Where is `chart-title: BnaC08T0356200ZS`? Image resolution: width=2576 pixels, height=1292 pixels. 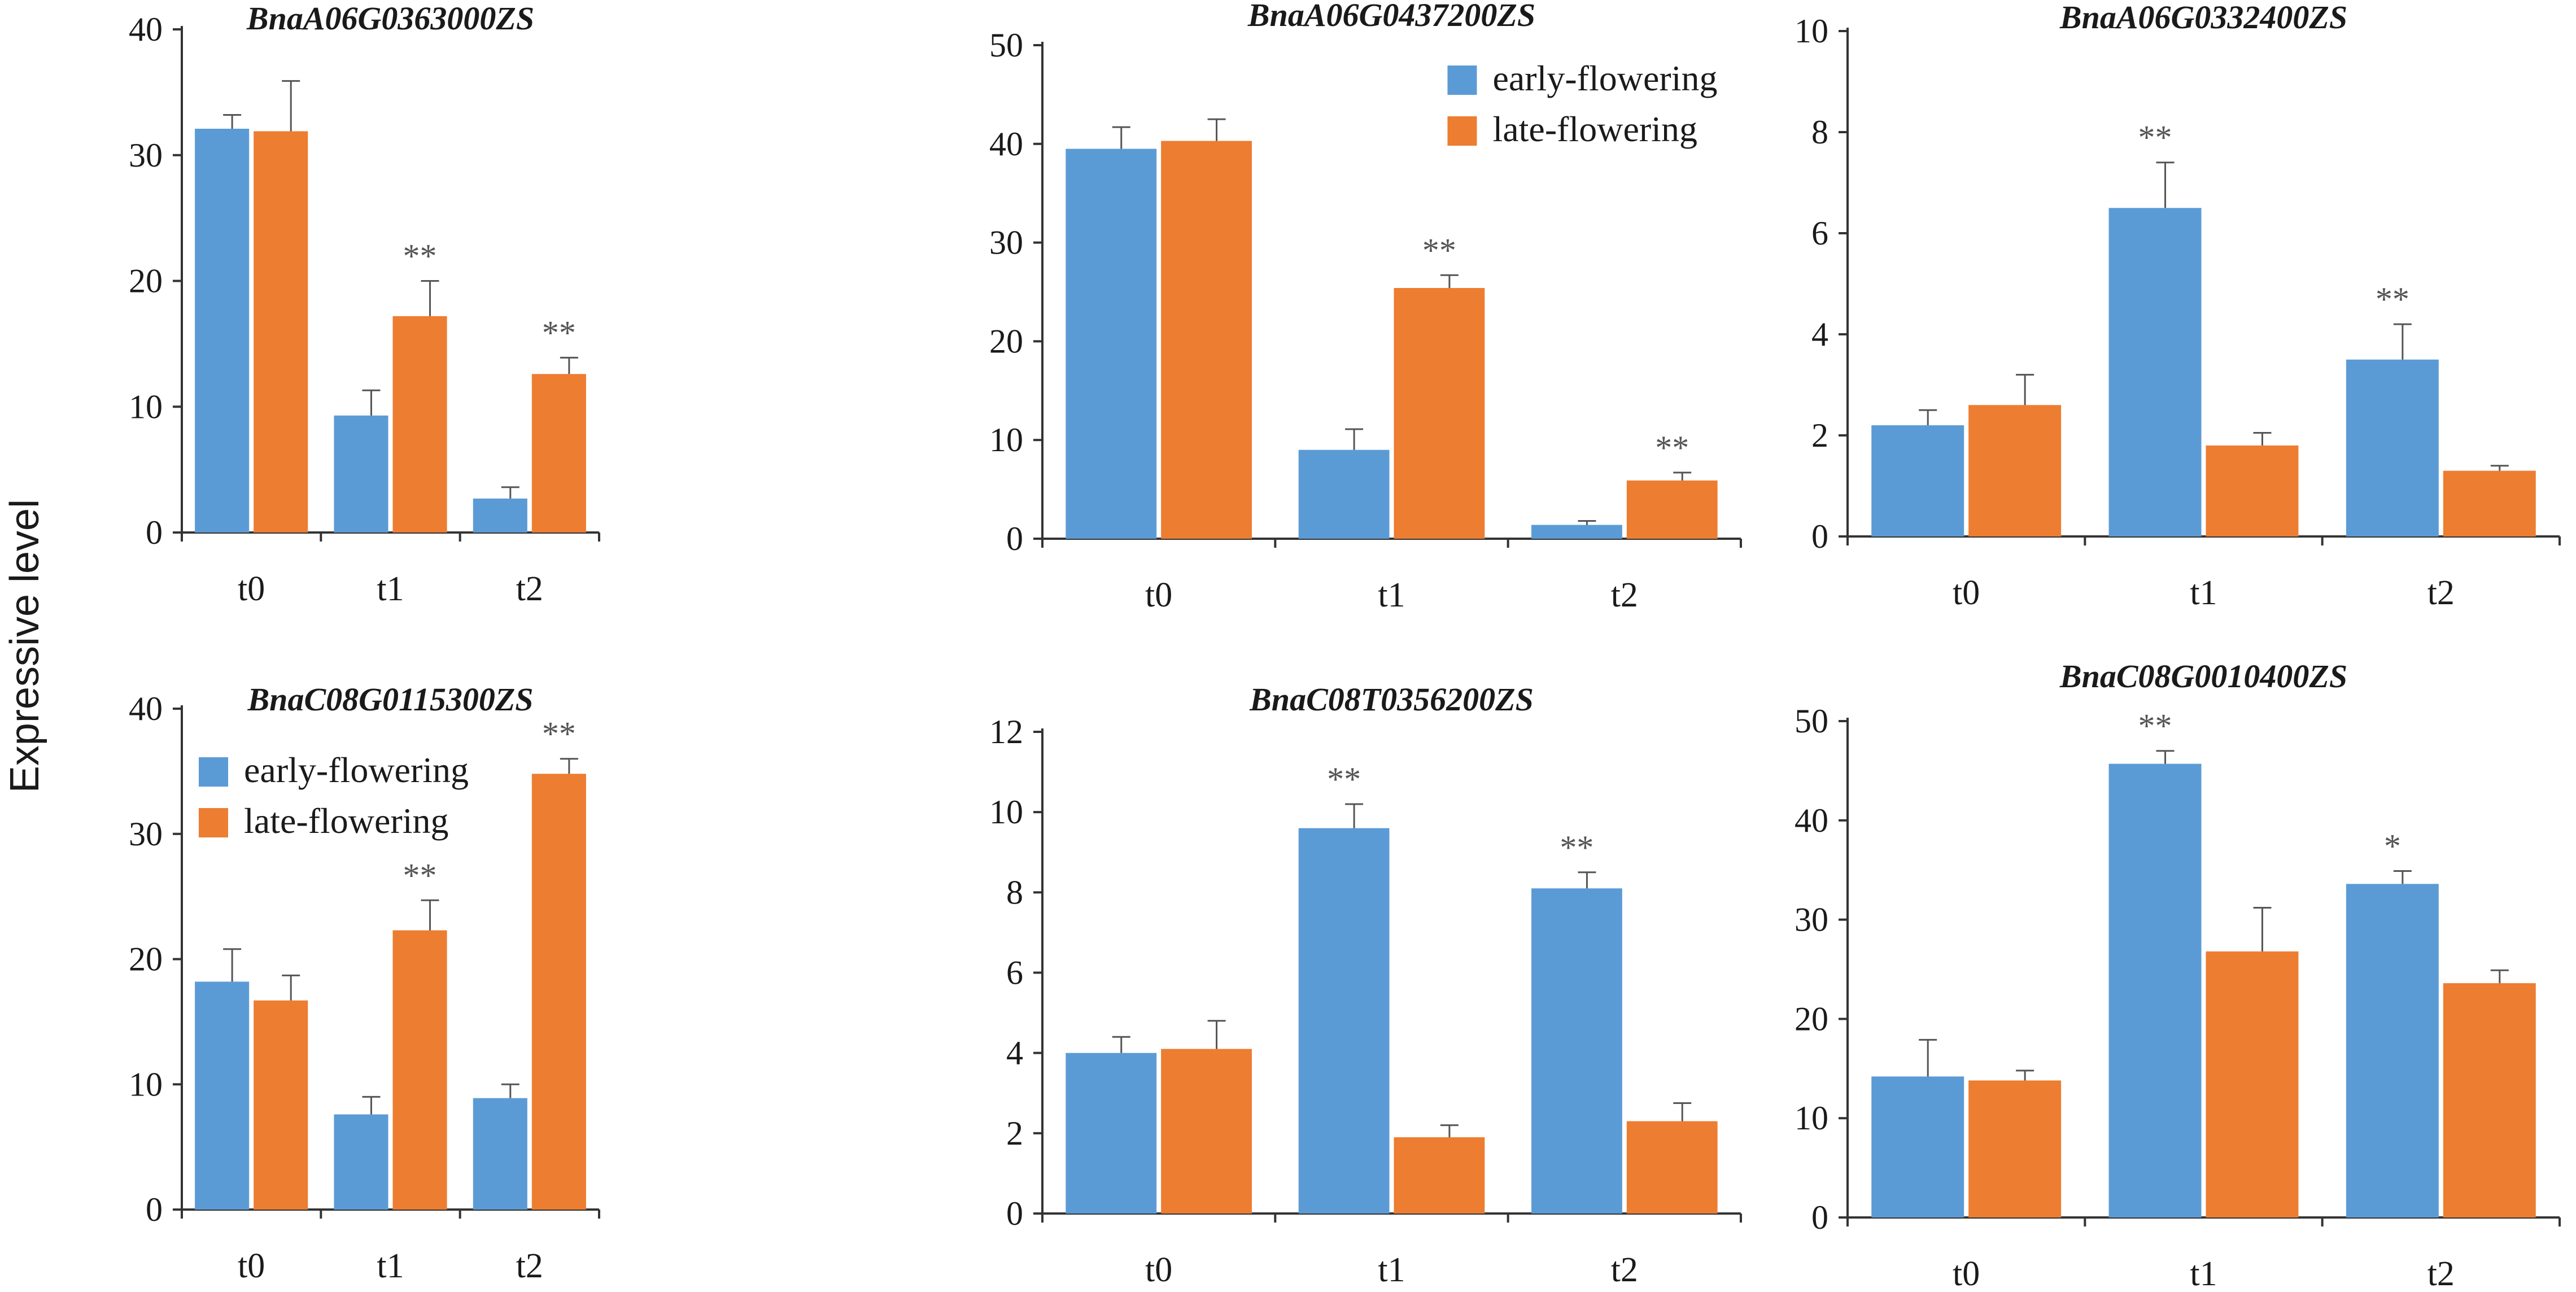
chart-title: BnaC08T0356200ZS is located at coordinates (1392, 699).